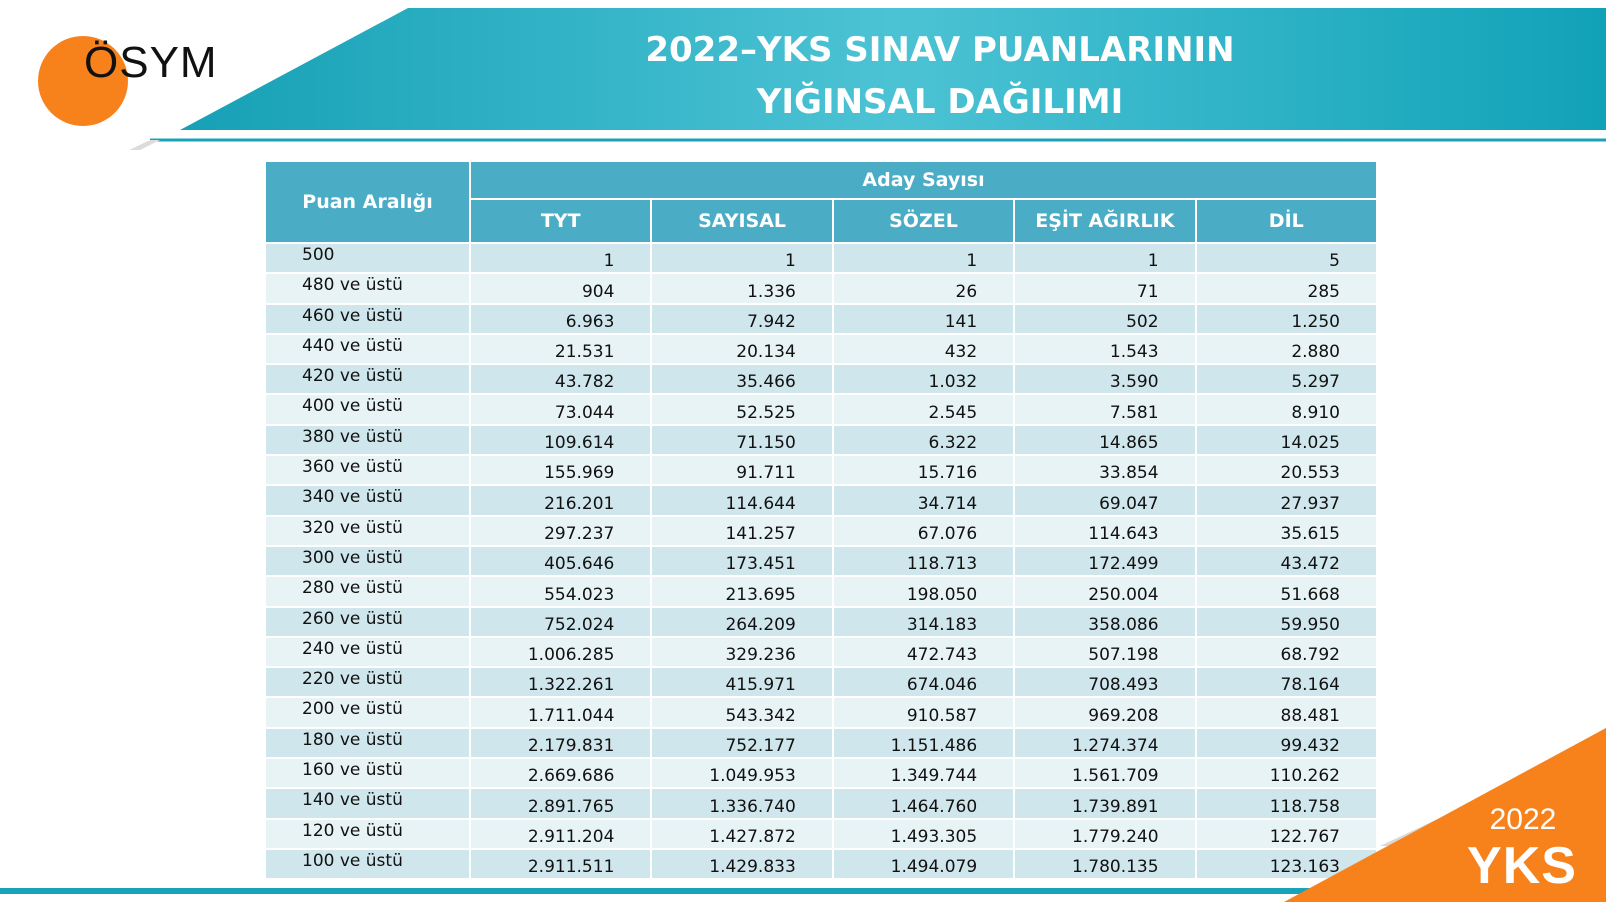 The image size is (1606, 902). Describe the element at coordinates (1105, 288) in the screenshot. I see `candidate-count-cell: 71` at that location.